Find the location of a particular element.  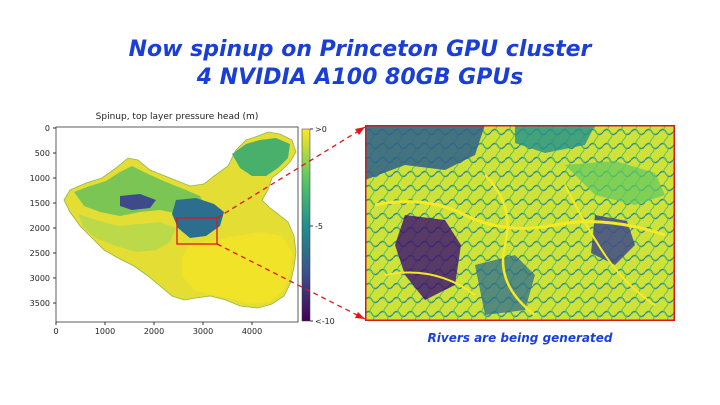

colorbar is located at coordinates (306, 225).